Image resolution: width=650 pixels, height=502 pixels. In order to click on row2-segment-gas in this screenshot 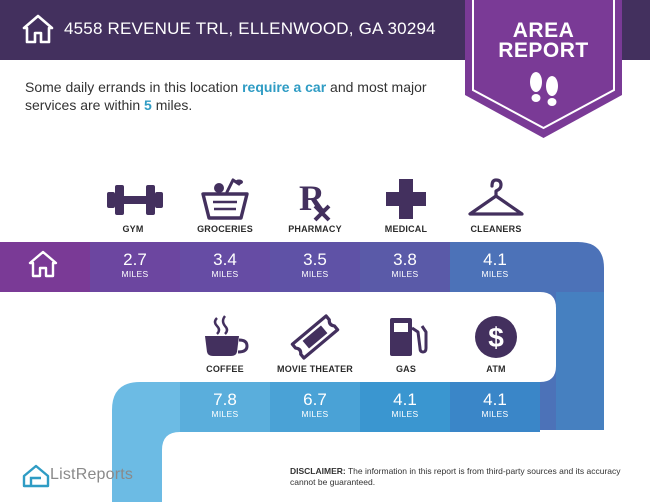, I will do `click(405, 407)`.